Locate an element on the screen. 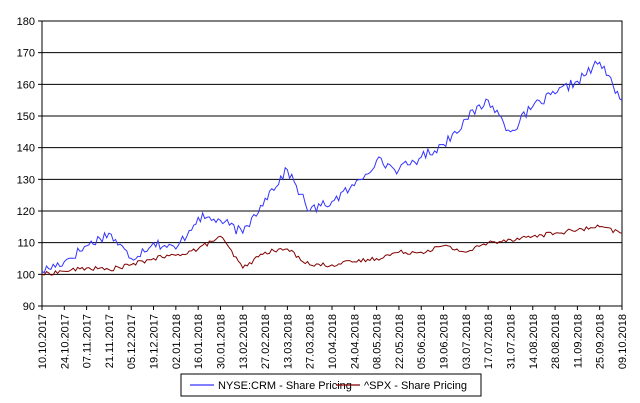  x-tick-label: 27.03.2018 is located at coordinates (311, 341).